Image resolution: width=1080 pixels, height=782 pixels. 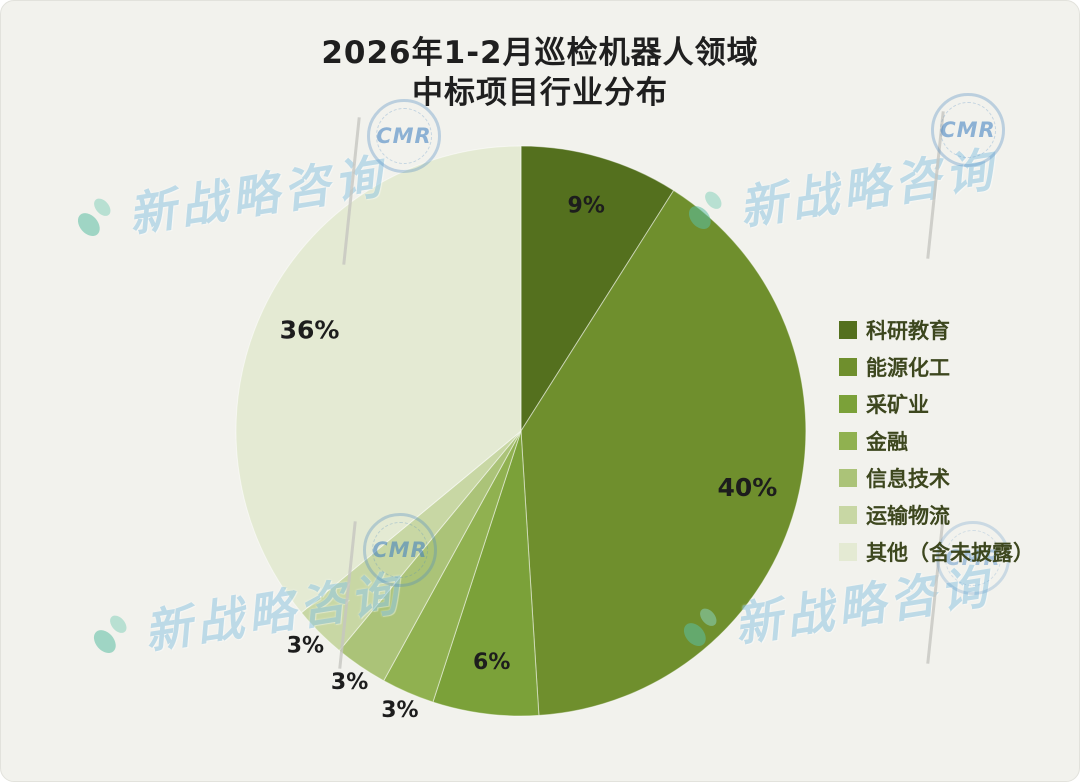 I want to click on pie-percent-label: 9%, so click(x=586, y=206).